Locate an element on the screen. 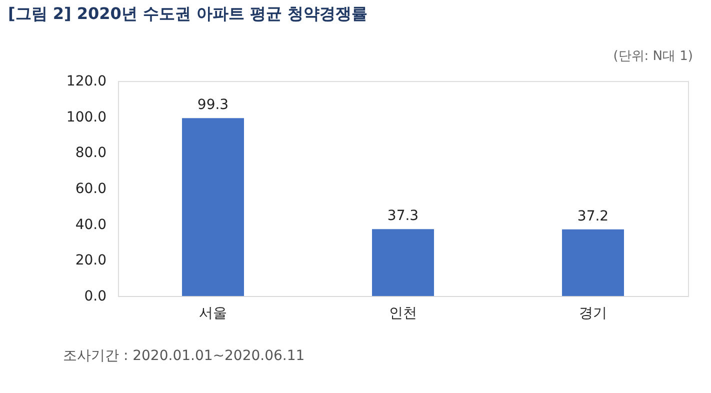 The image size is (711, 393). y-tick-label: 100.0 is located at coordinates (86, 117).